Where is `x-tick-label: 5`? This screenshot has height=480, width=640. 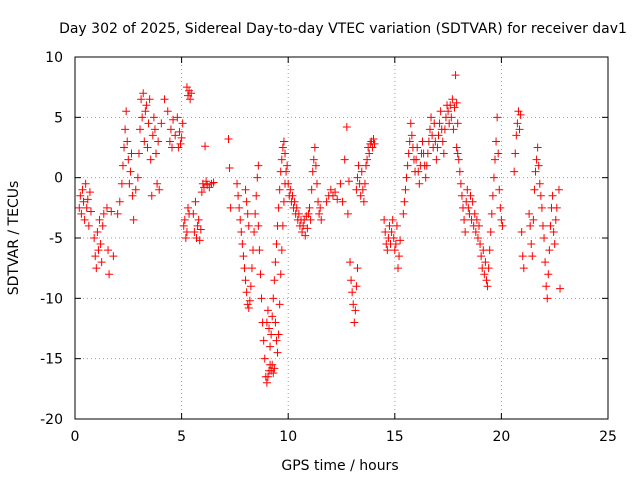
x-tick-label: 5 is located at coordinates (181, 437).